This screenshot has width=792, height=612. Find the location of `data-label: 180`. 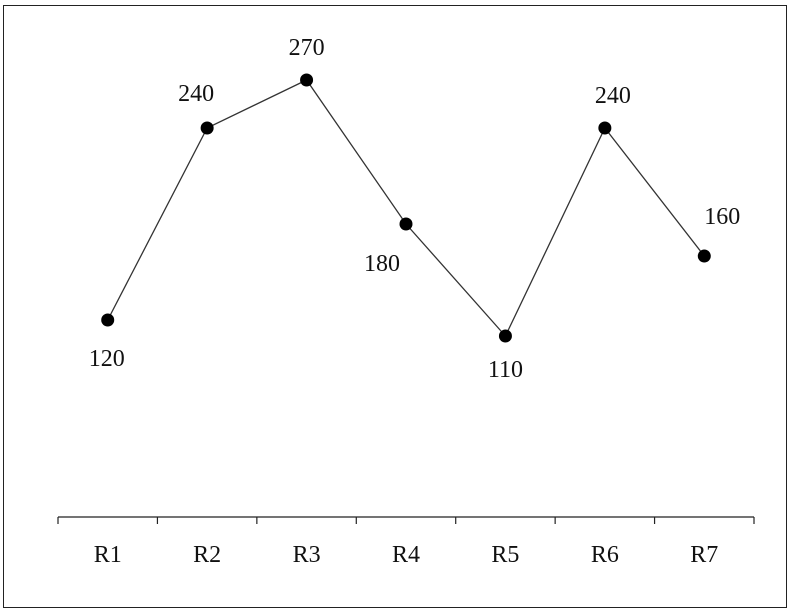

data-label: 180 is located at coordinates (382, 264).